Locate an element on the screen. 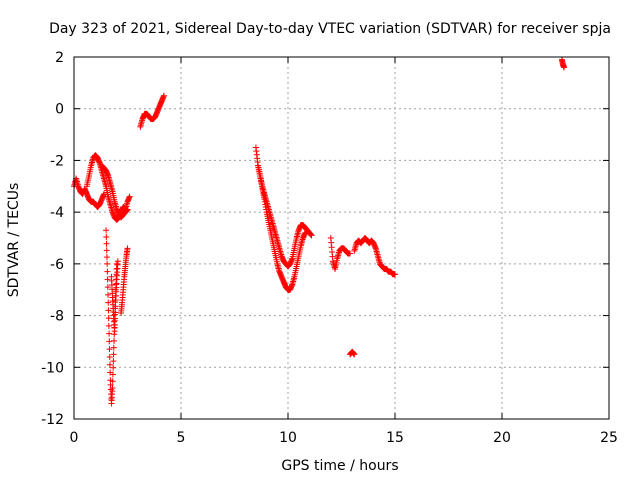 The height and width of the screenshot is (480, 640). x-tick-labels: 0 5 10 15 20 25 is located at coordinates (344, 438).